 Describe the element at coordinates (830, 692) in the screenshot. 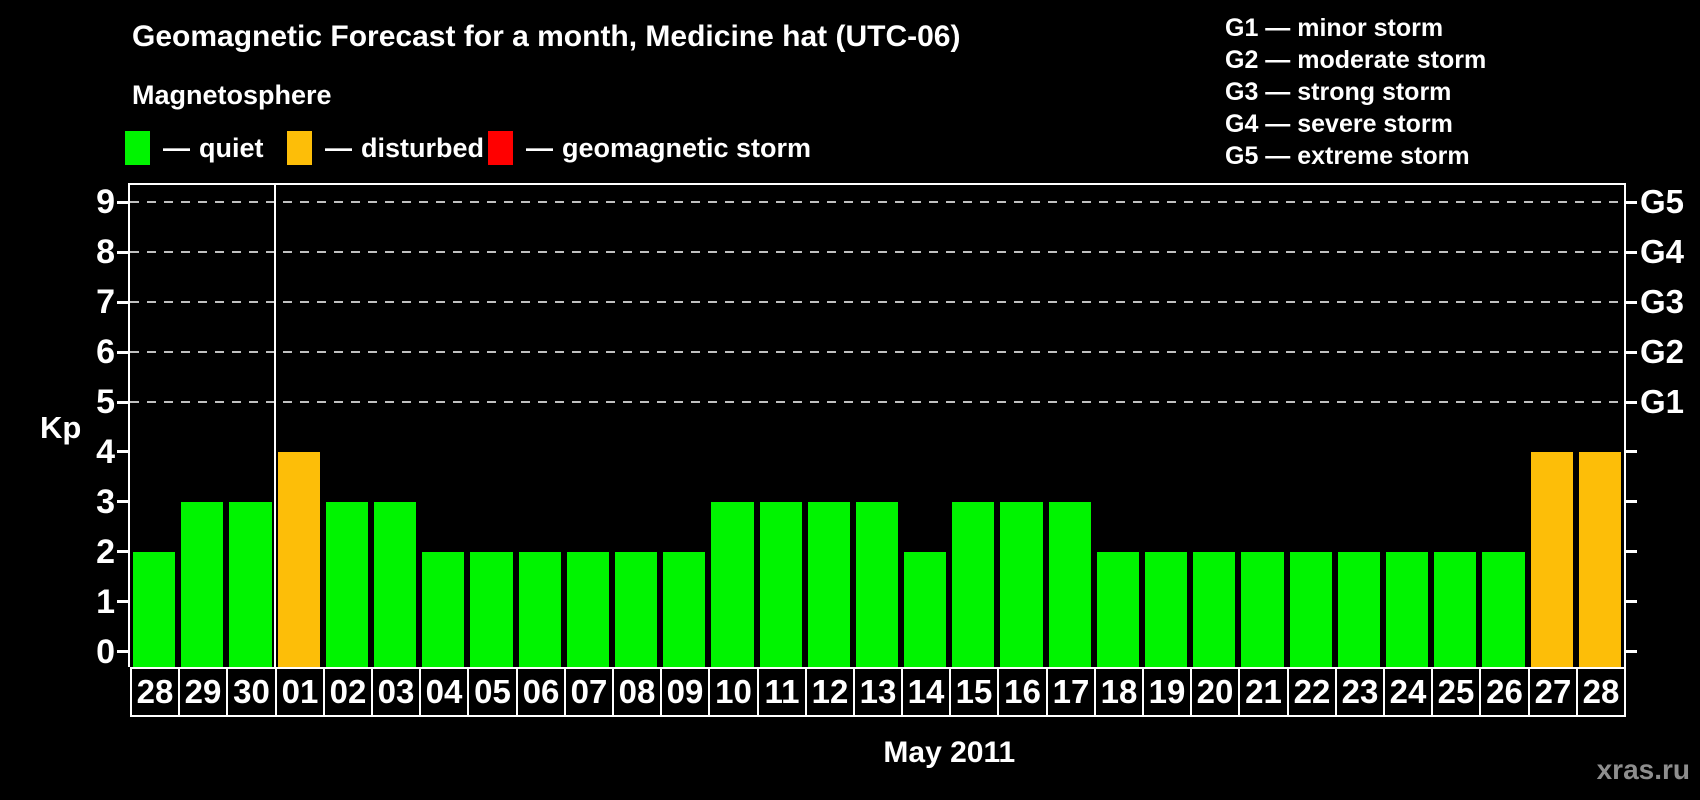

I see `day-label-12-14: 12` at that location.